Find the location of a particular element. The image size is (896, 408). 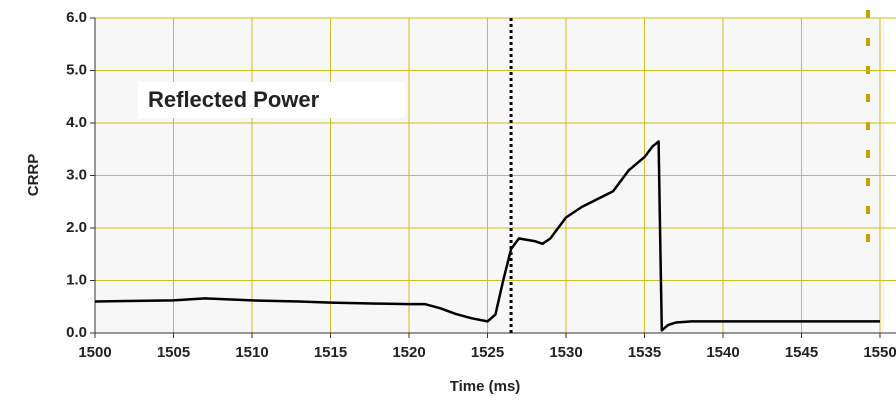

x-tick-label: 1520 is located at coordinates (408, 352).